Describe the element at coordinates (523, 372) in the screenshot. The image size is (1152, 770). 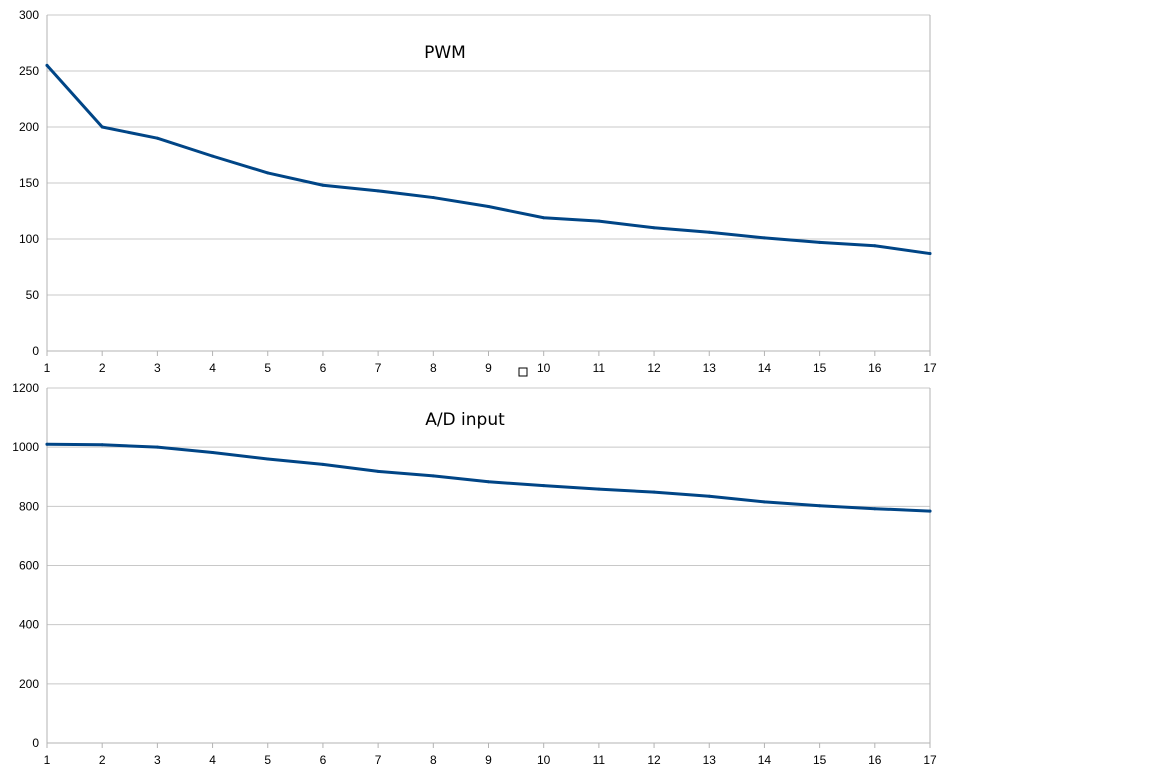
I see `selection-handle-icon` at that location.